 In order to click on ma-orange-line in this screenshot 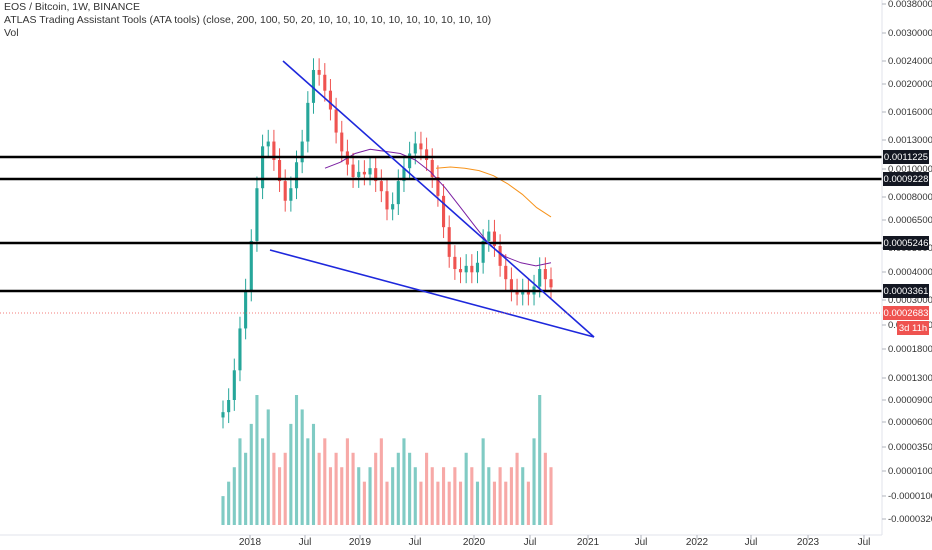, I will do `click(493, 192)`.